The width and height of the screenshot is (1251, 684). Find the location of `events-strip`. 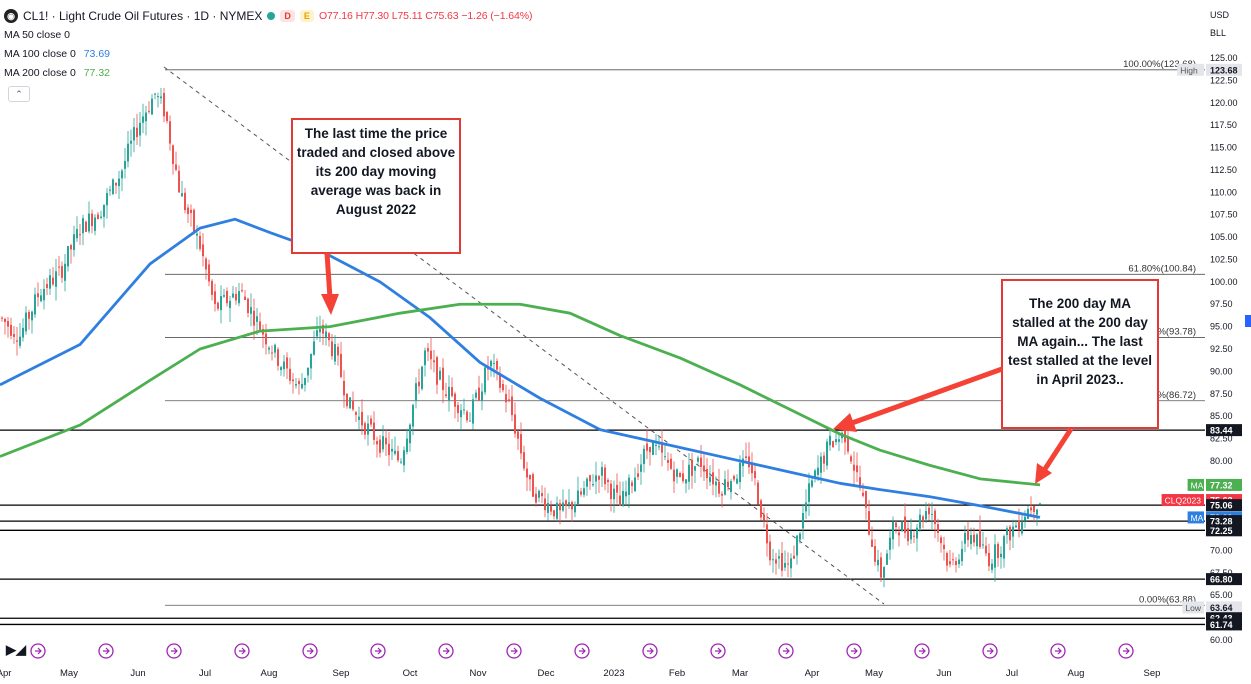

events-strip is located at coordinates (603, 650).